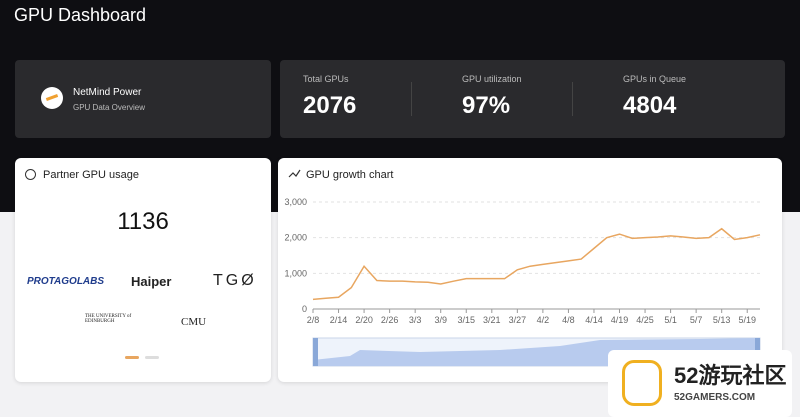 The width and height of the screenshot is (800, 417). What do you see at coordinates (645, 320) in the screenshot?
I see `x-tick-label: 4/25` at bounding box center [645, 320].